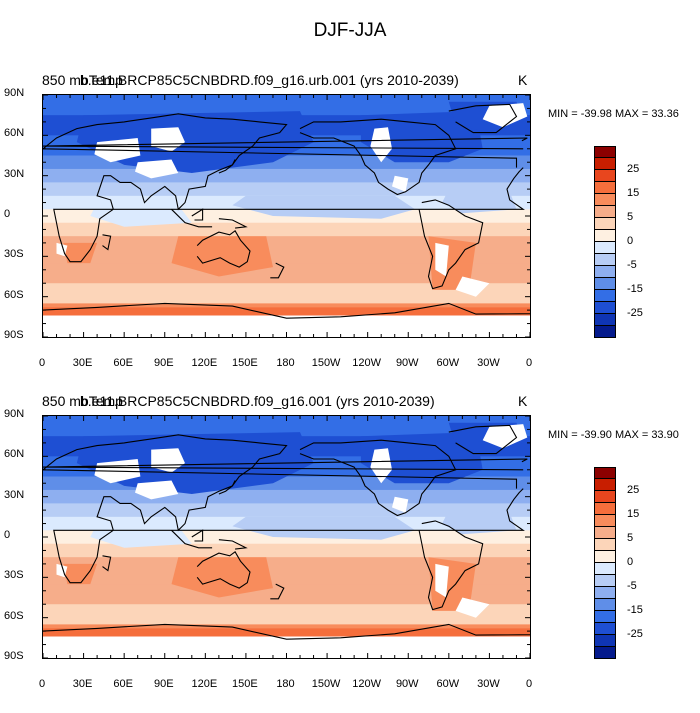 This screenshot has height=713, width=700. Describe the element at coordinates (14, 173) in the screenshot. I see `lat-tick-label: 30N` at that location.